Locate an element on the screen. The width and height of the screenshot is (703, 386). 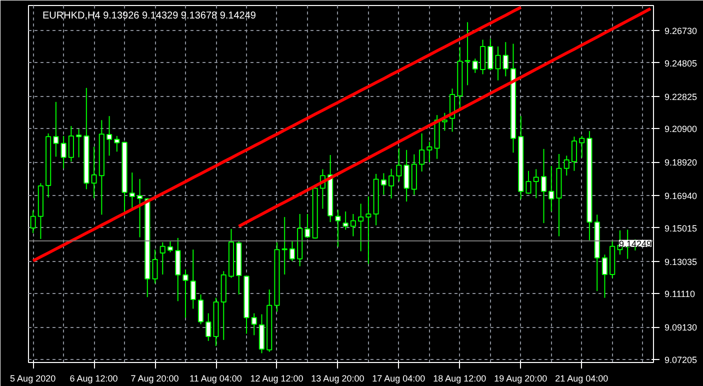
y-tick-label: 9.13035 is located at coordinates (681, 261).